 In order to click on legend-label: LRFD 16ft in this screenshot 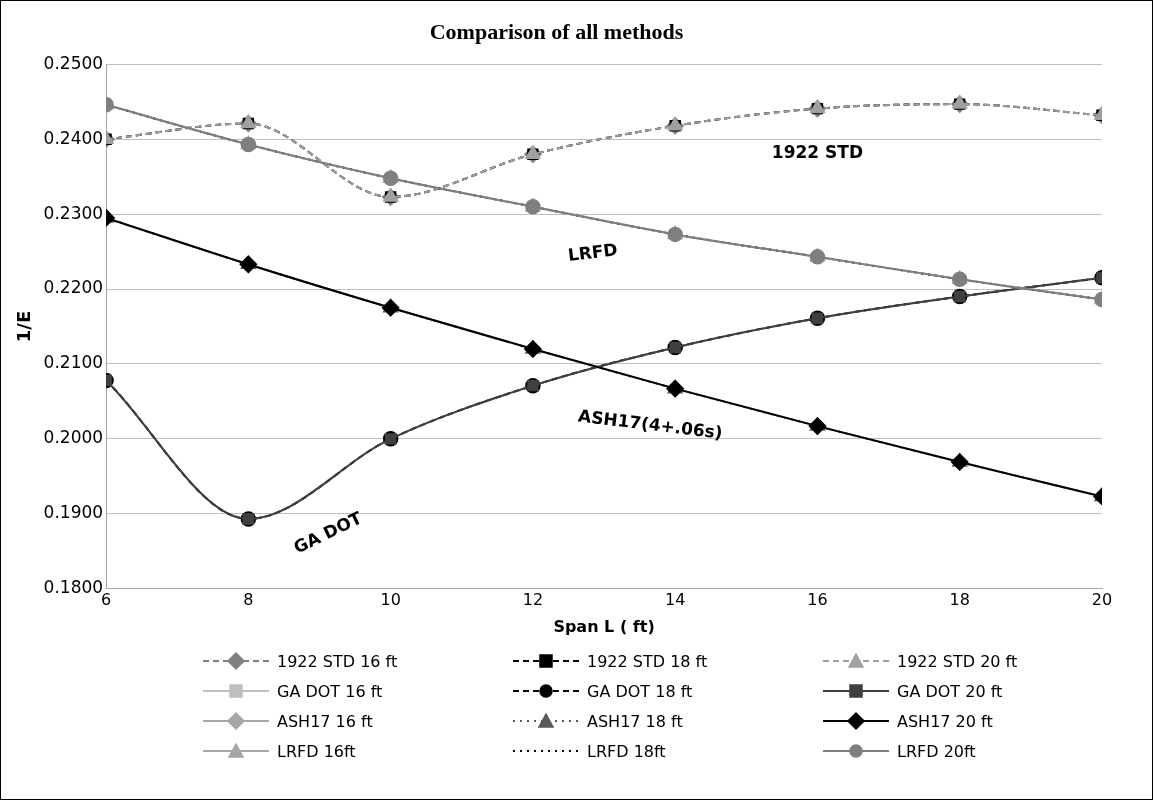, I will do `click(316, 751)`.